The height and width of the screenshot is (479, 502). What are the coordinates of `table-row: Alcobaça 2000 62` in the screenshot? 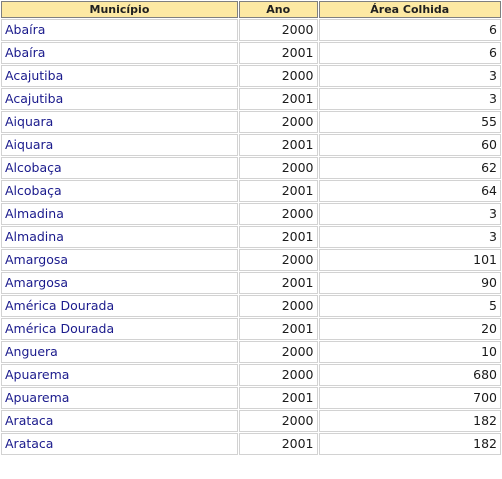 It's located at (251, 168).